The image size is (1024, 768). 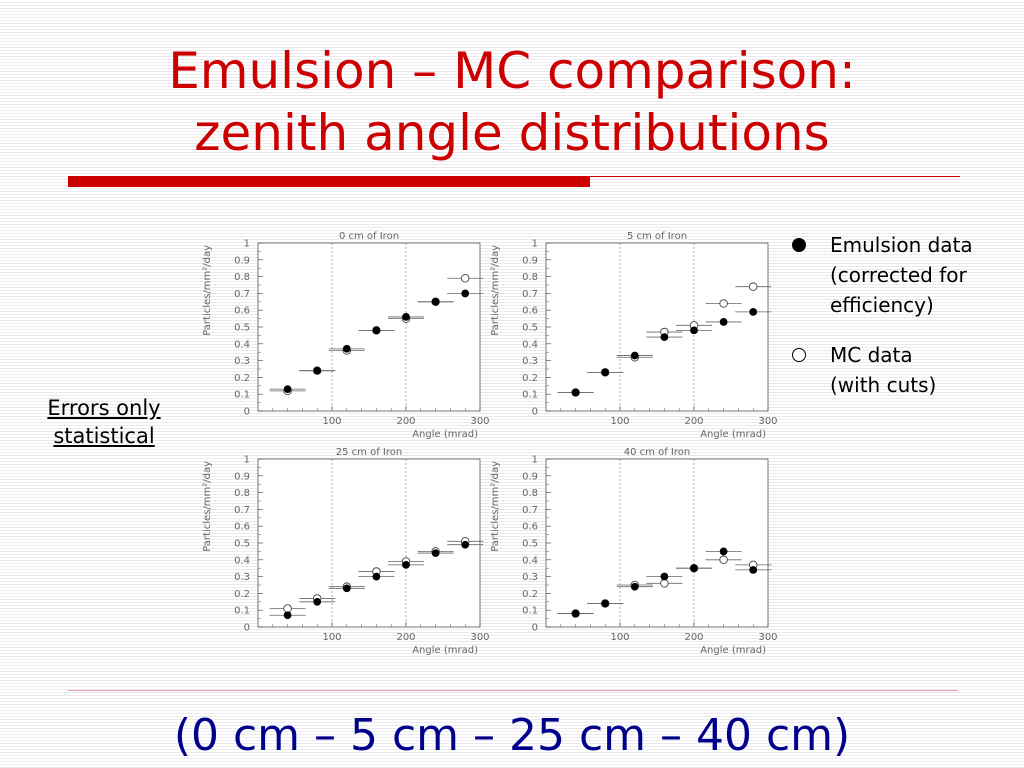 What do you see at coordinates (799, 245) in the screenshot?
I see `filled-circle-icon` at bounding box center [799, 245].